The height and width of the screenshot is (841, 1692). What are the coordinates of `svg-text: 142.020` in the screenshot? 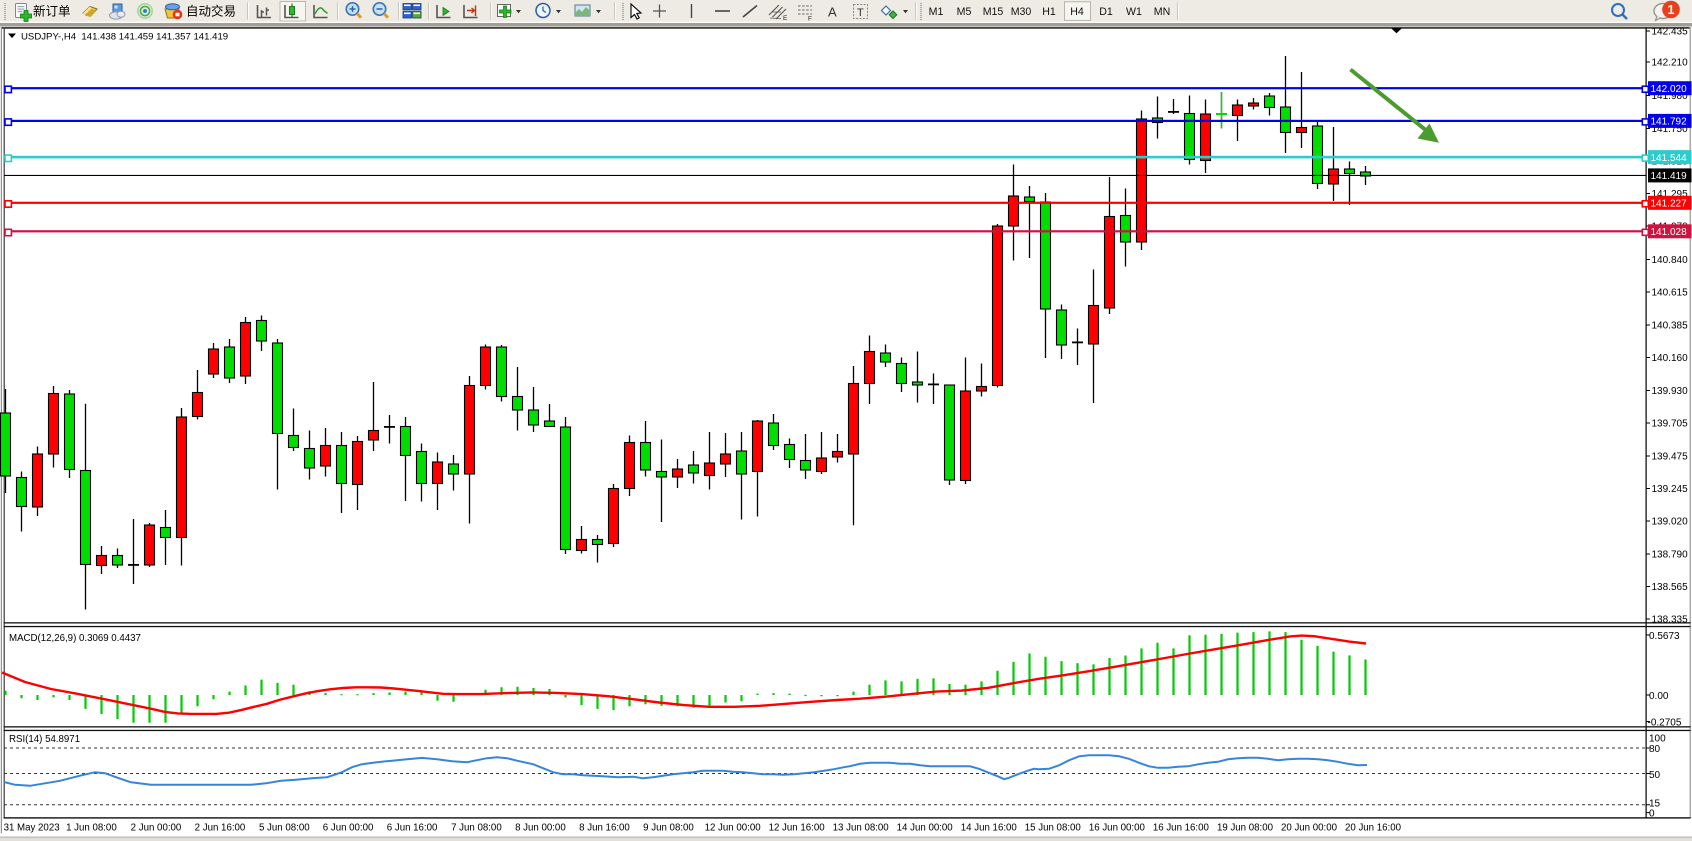 It's located at (1669, 89).